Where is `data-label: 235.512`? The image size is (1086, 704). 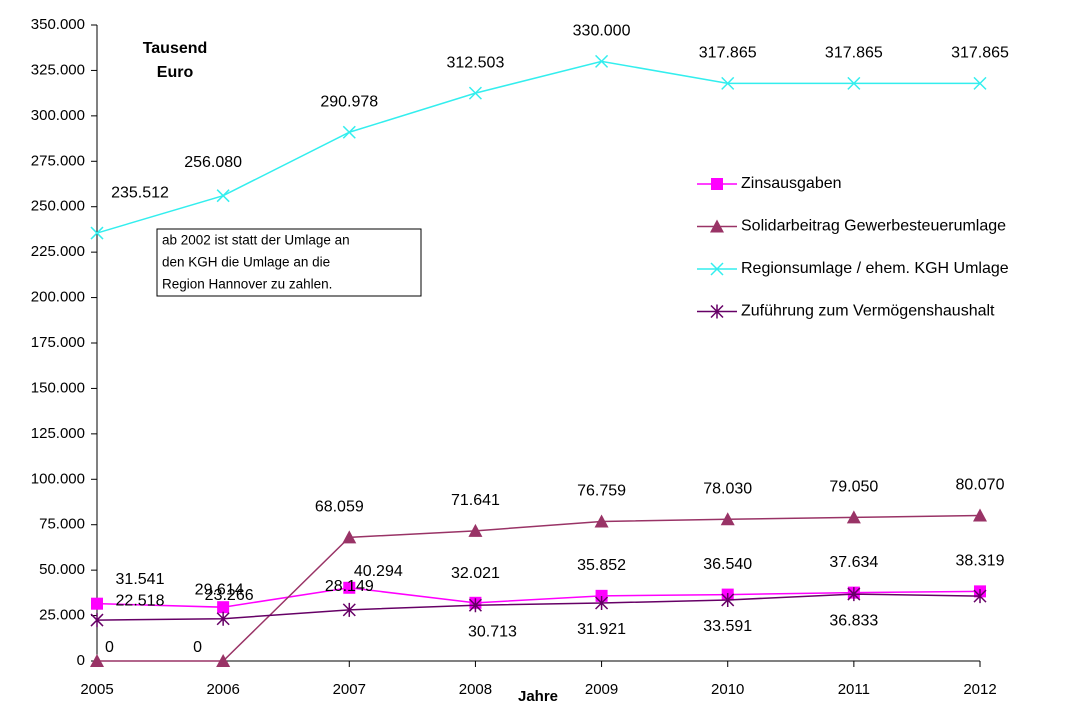 data-label: 235.512 is located at coordinates (140, 192).